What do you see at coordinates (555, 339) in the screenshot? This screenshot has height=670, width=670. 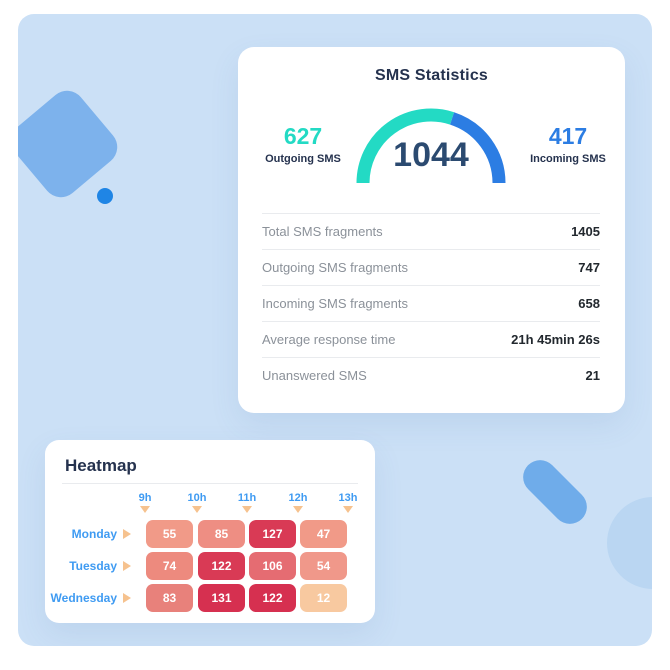 I see `row-value: 21h 45min 26s` at bounding box center [555, 339].